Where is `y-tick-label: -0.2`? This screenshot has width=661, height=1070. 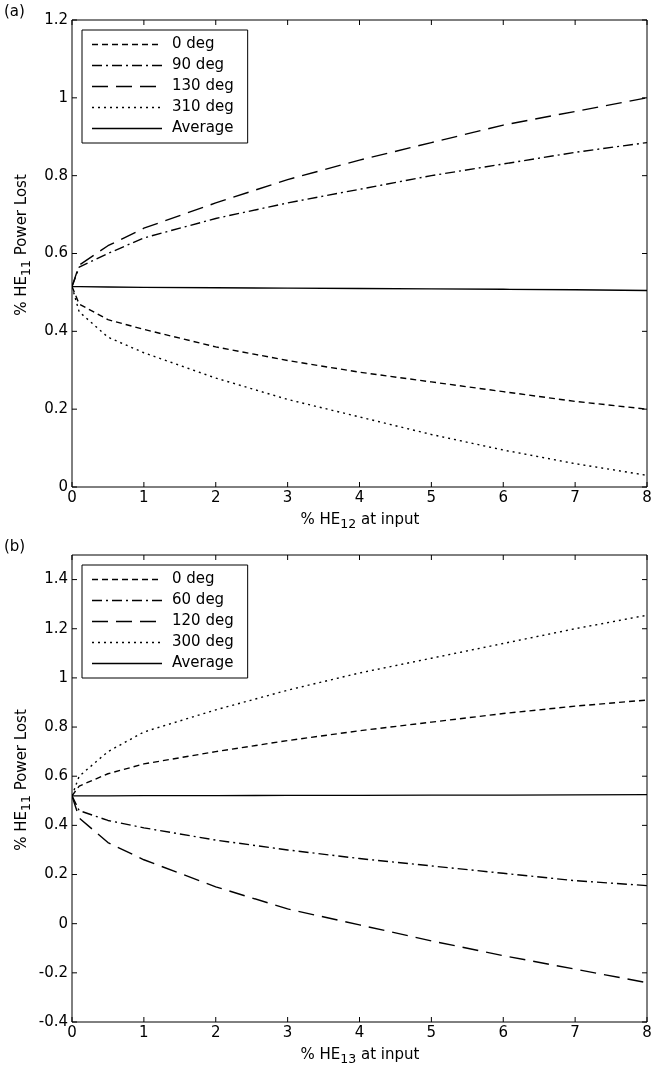
y-tick-label: -0.2 is located at coordinates (53, 971).